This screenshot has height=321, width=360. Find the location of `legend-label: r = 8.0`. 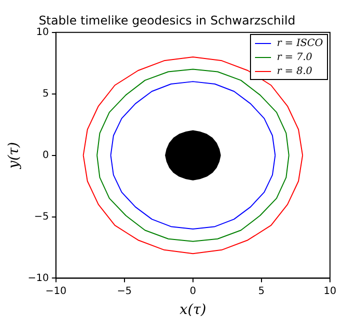

legend-label: r = 8.0 is located at coordinates (294, 71).